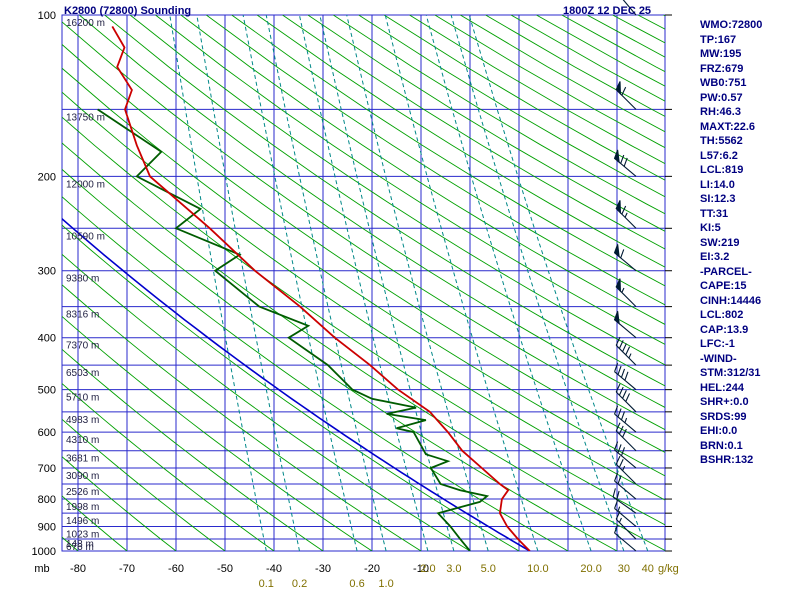  I want to click on height-label: 6503 m, so click(82, 373).